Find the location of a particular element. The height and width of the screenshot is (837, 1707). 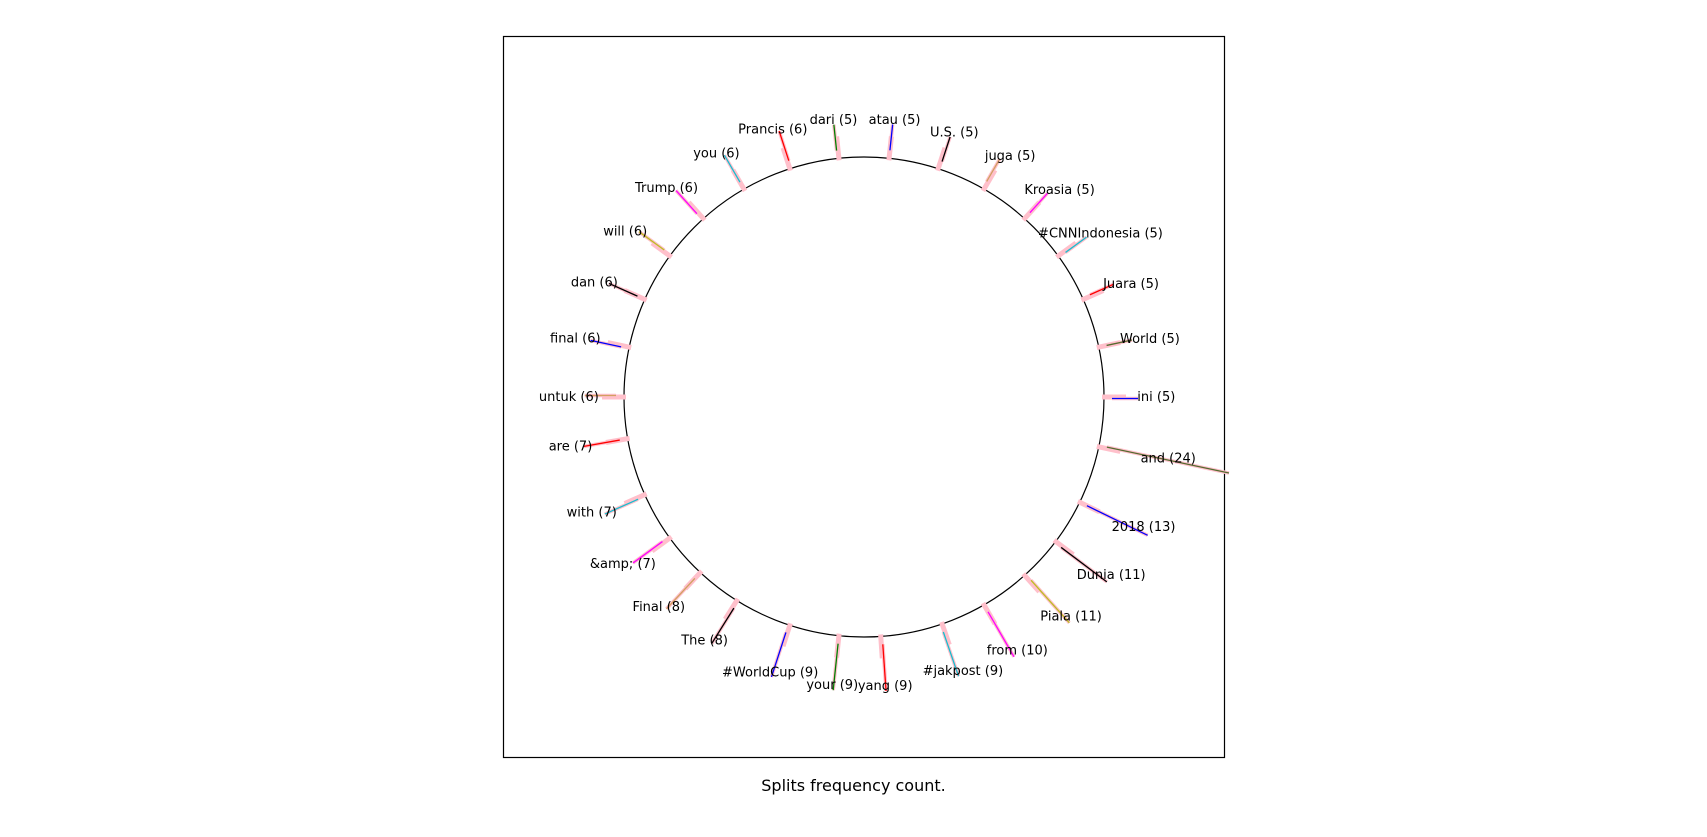

word-label: U.S. (5) is located at coordinates (954, 132).